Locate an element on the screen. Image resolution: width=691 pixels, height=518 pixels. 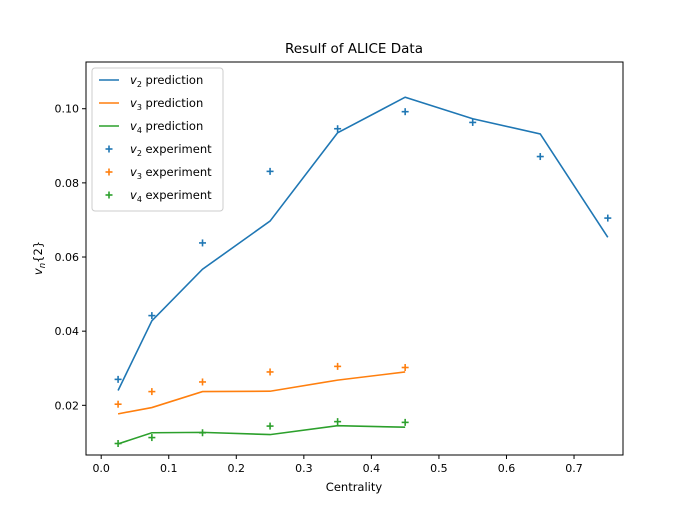
y-tick-label: 0.08 is located at coordinates (67, 183).